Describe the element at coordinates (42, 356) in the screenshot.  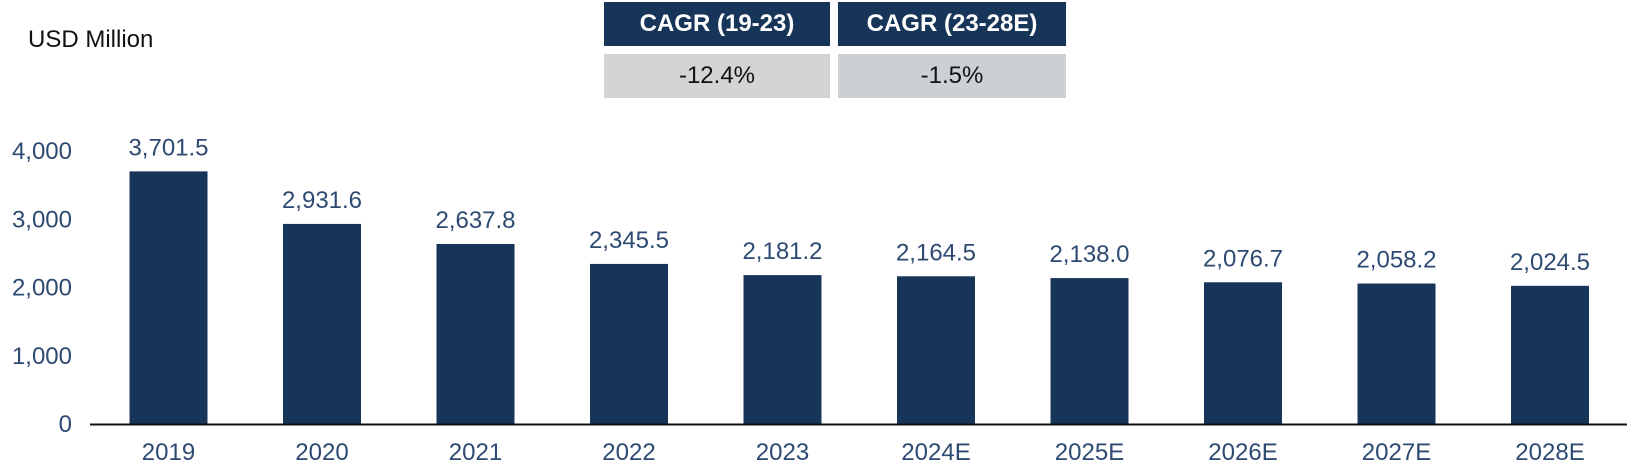
I see `y-tick-label: 1,000` at that location.